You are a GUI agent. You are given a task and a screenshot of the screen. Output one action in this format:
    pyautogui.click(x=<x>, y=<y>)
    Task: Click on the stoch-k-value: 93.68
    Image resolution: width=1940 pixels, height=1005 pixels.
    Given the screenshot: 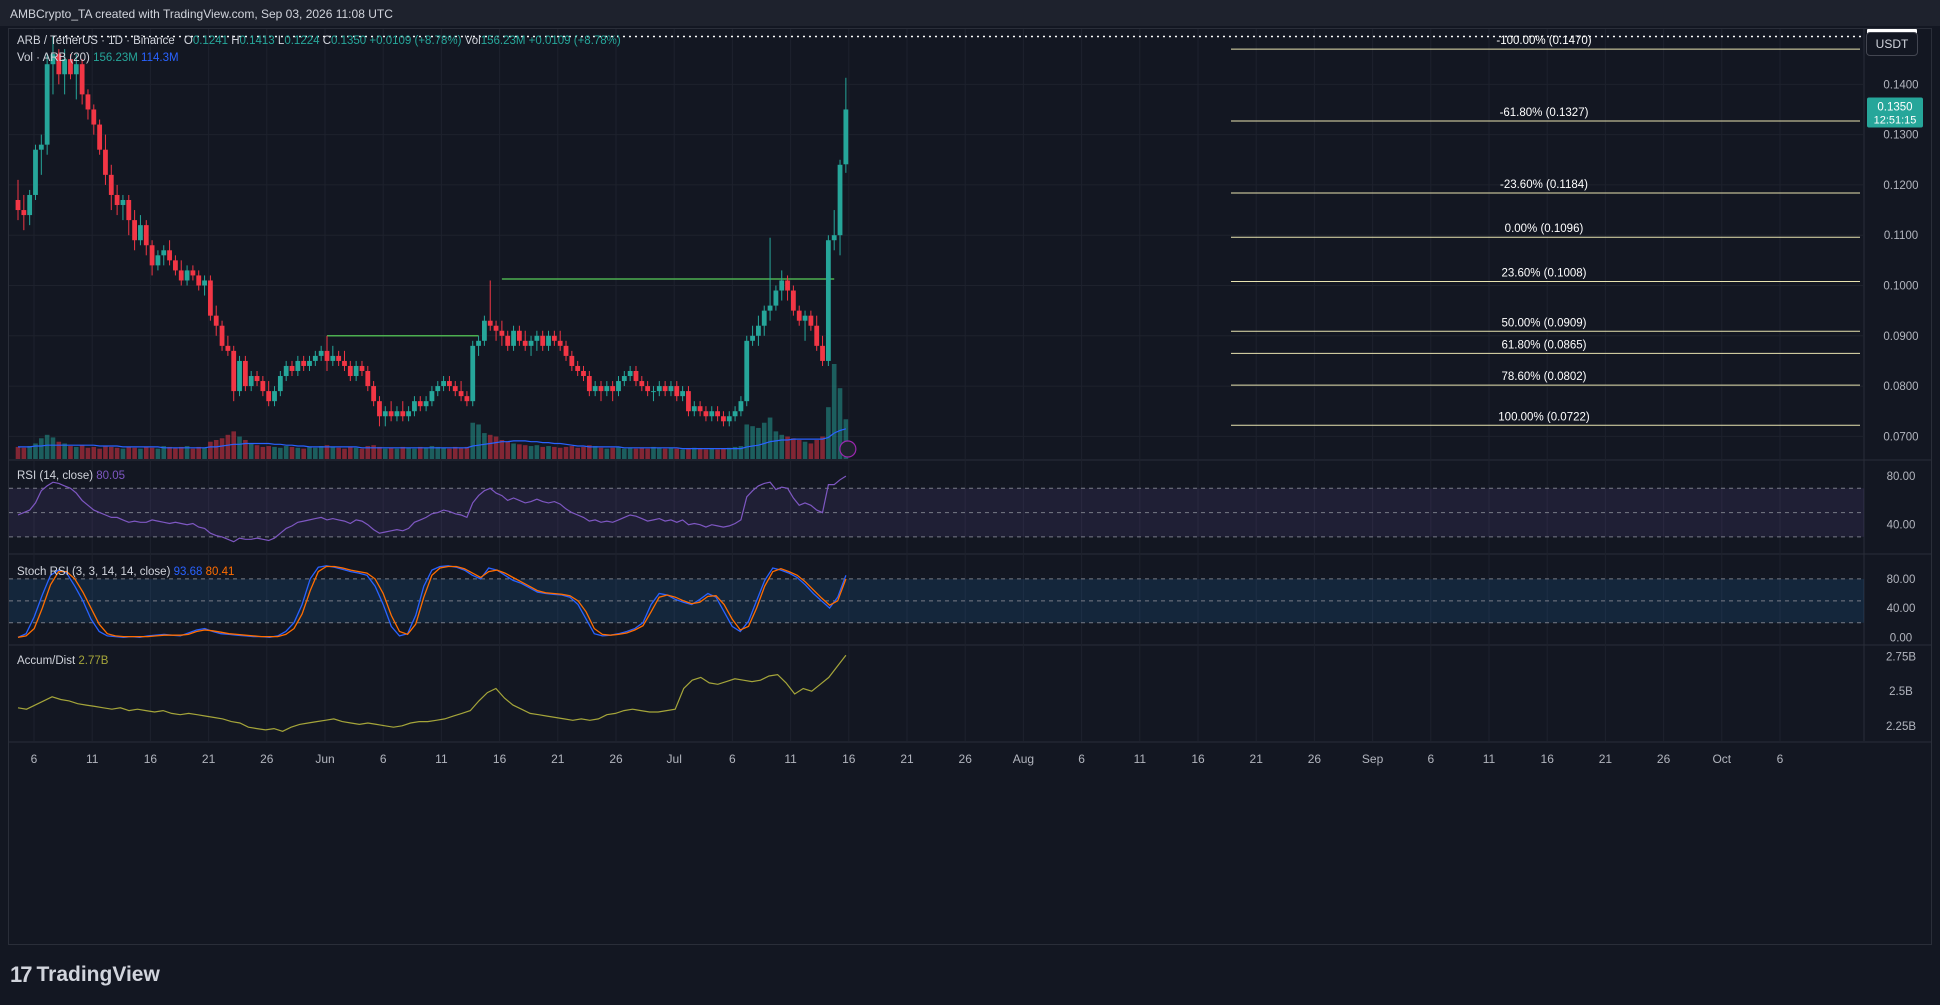 What is the action you would take?
    pyautogui.click(x=188, y=572)
    